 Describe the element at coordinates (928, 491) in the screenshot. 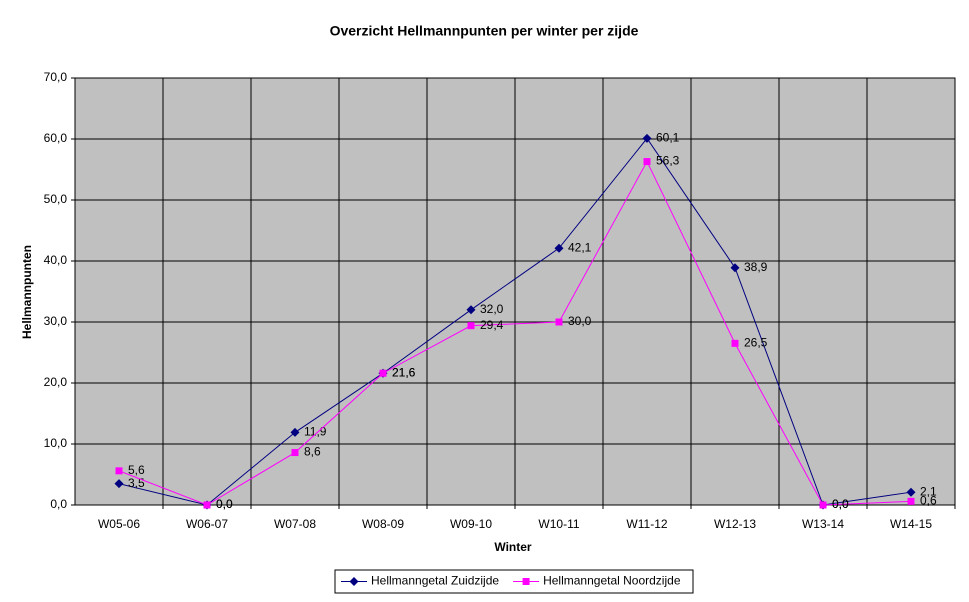

I see `data-label: 2,1` at that location.